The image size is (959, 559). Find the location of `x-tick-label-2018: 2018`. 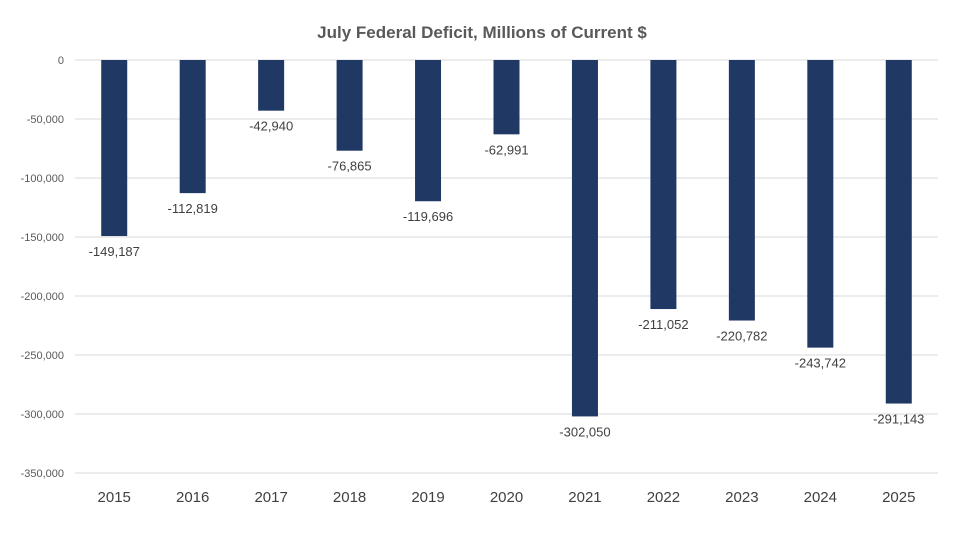

x-tick-label-2018: 2018 is located at coordinates (349, 497).